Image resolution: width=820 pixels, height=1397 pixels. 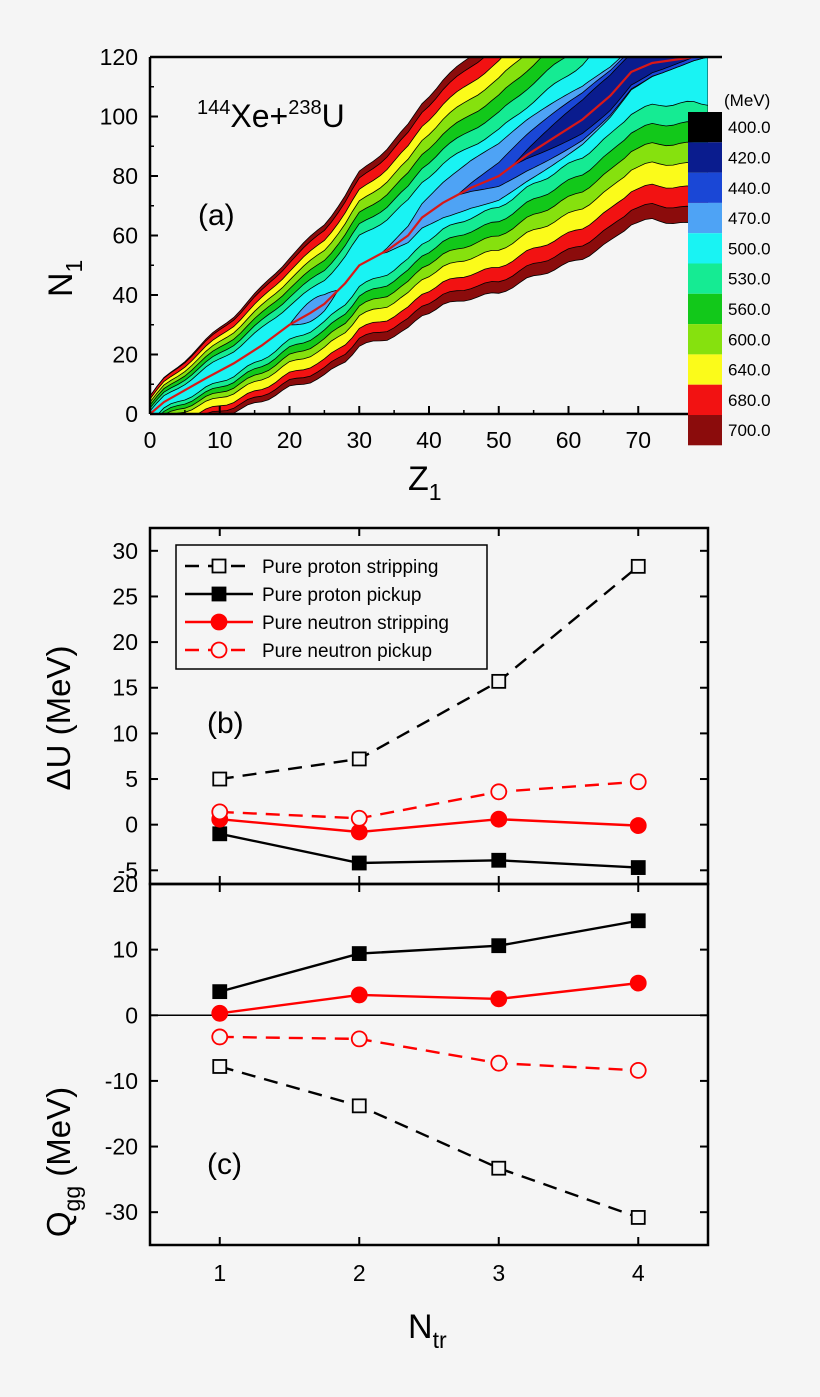 I want to click on panel-a-y-tick-label: 40, so click(x=125, y=295).